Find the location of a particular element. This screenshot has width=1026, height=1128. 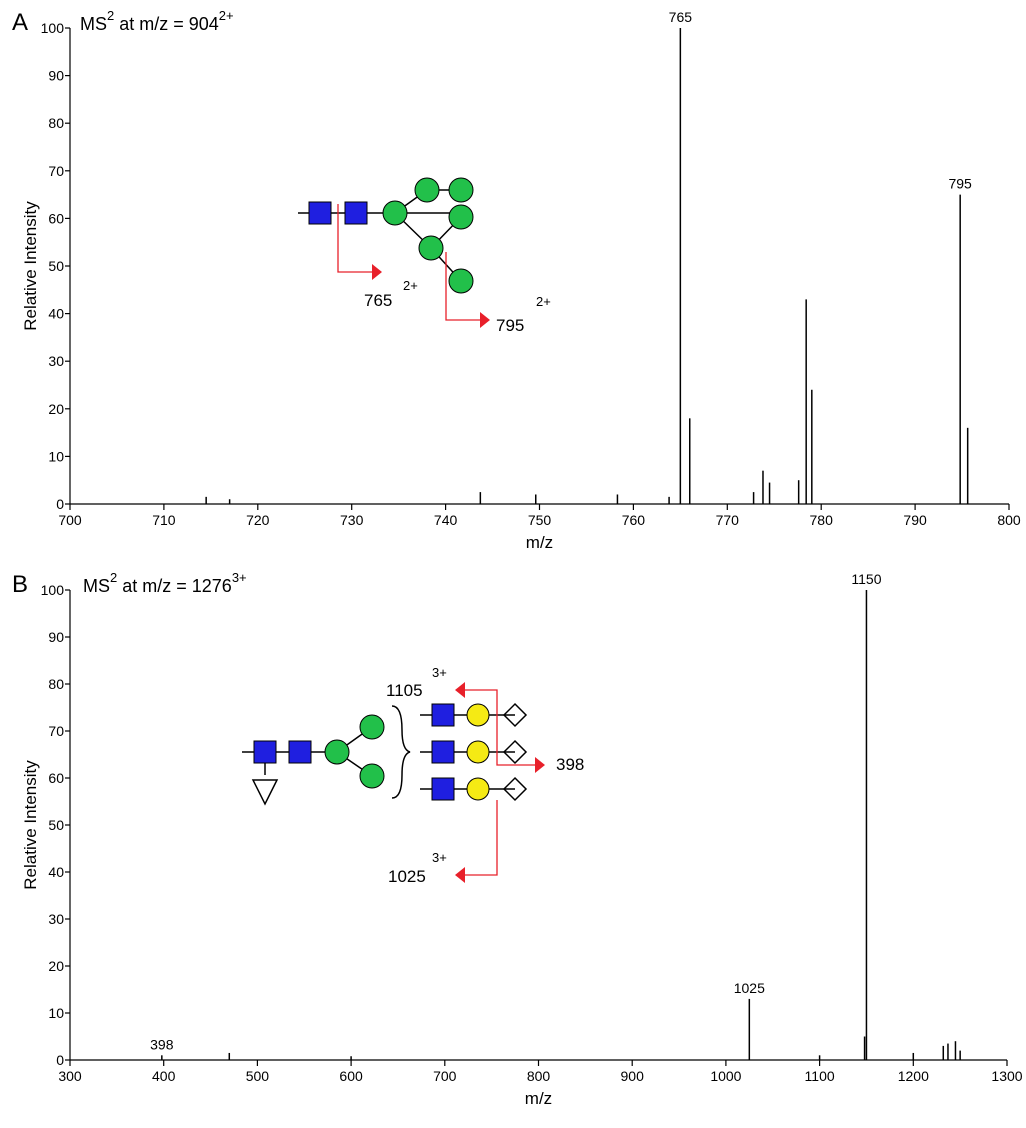

x-tick-label: 1200 is located at coordinates (913, 1076).